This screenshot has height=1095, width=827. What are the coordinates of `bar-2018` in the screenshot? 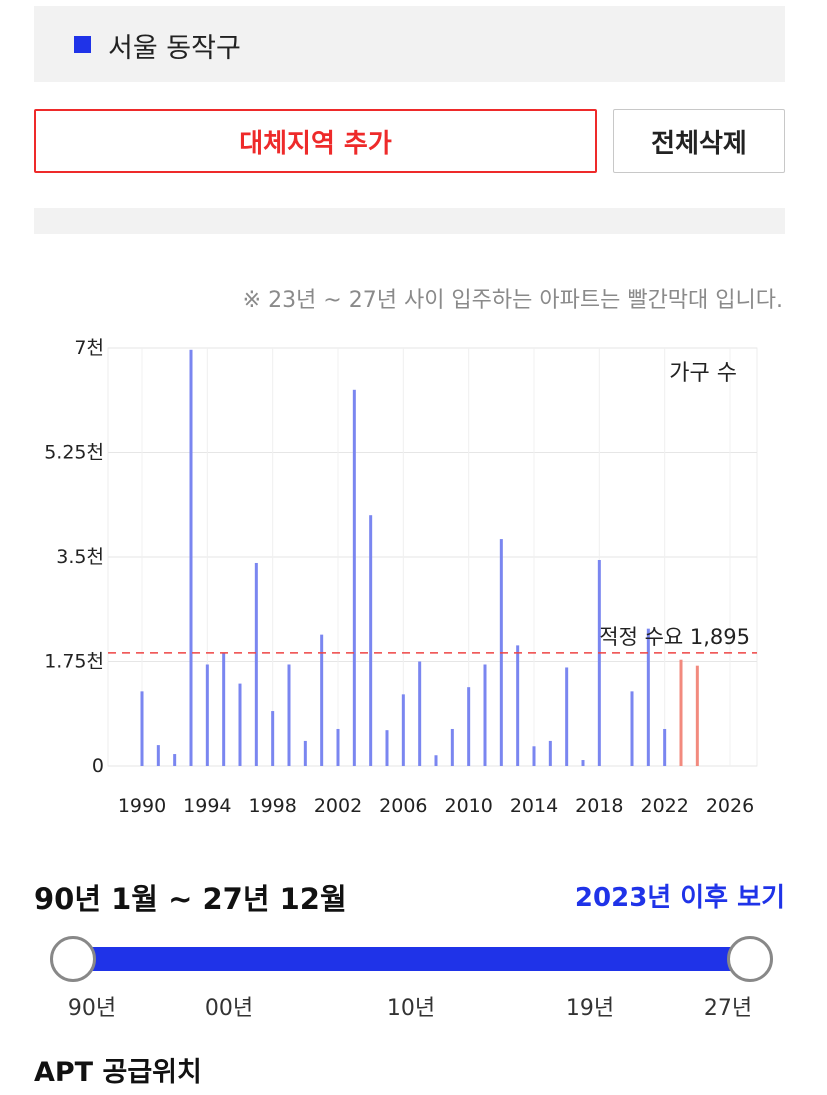 It's located at (599, 662).